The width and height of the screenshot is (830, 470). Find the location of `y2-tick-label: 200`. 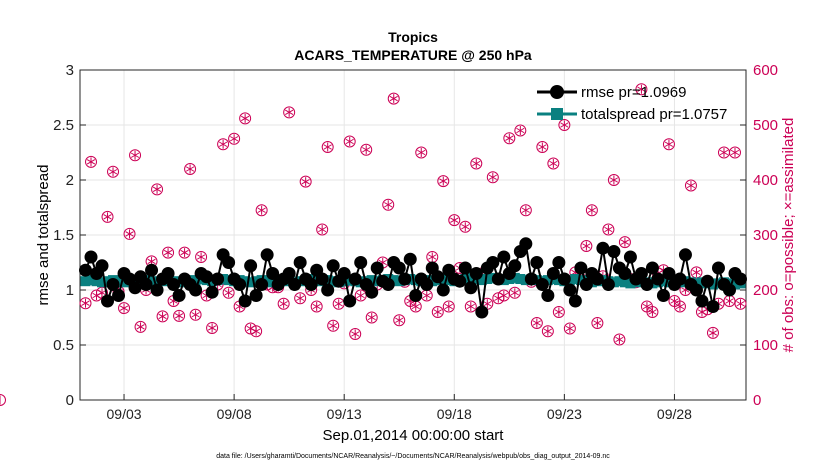

y2-tick-label: 200 is located at coordinates (765, 290).